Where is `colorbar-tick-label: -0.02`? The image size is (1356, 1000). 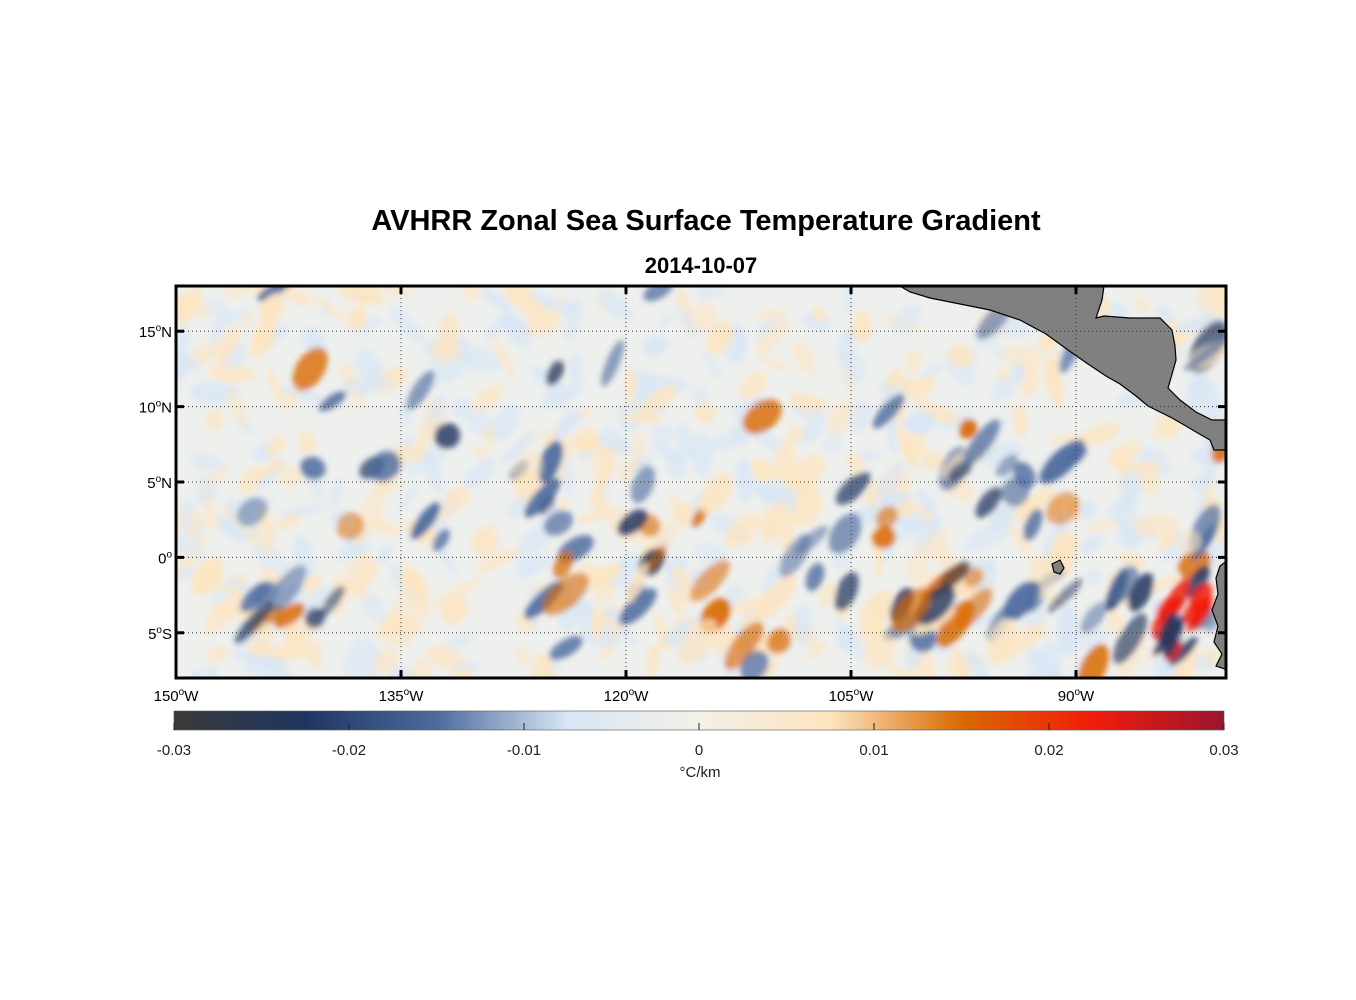 colorbar-tick-label: -0.02 is located at coordinates (349, 750).